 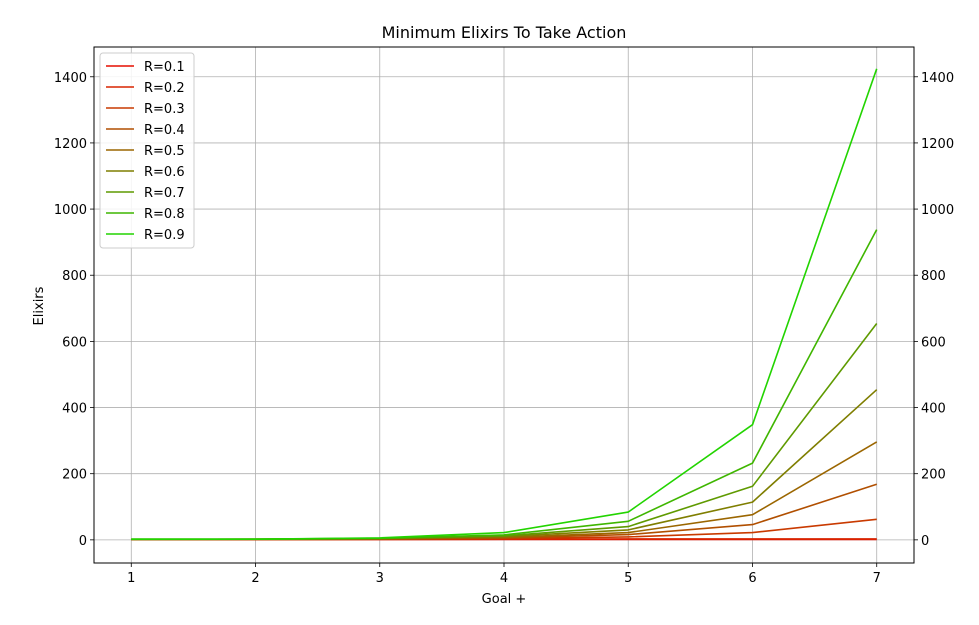 I want to click on x-tick-label: 1, so click(x=131, y=578).